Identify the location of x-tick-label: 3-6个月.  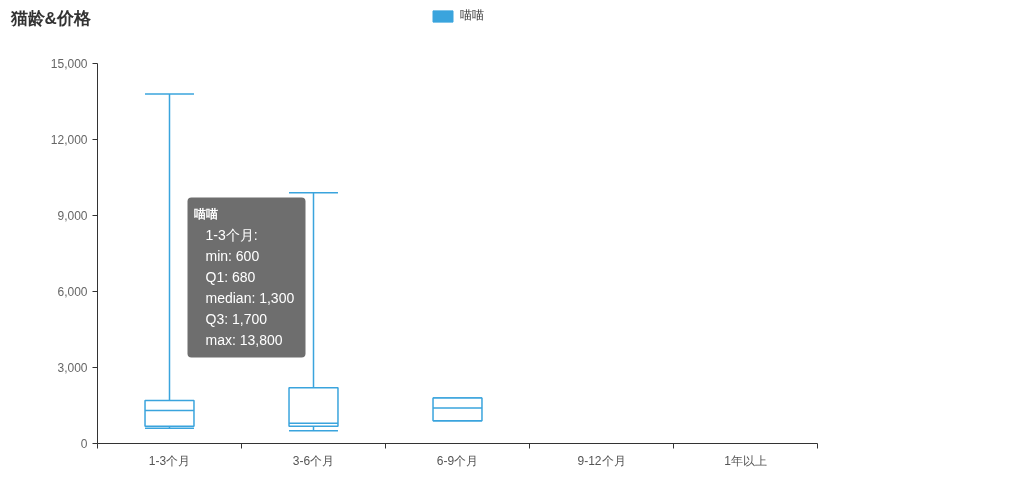
(313, 460).